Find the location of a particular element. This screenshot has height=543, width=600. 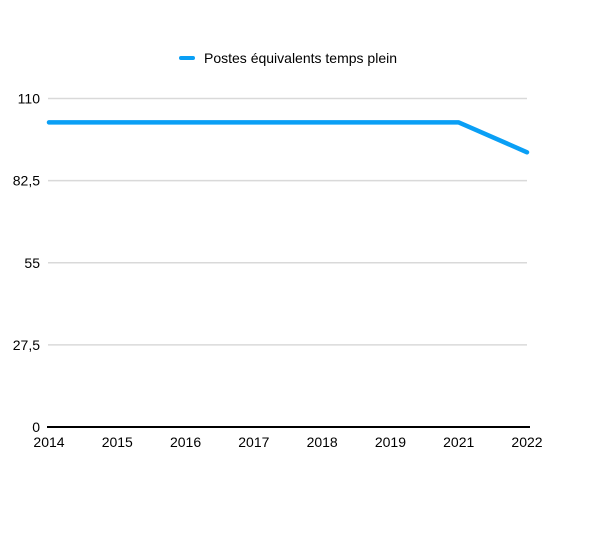

x-axis-tick-label: 2022 is located at coordinates (526, 442).